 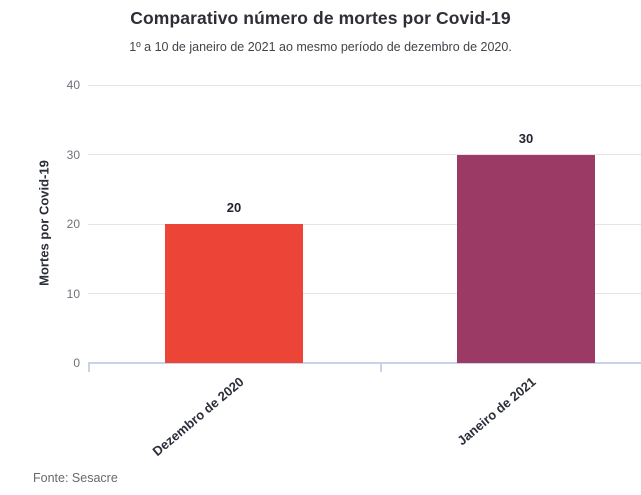 I want to click on bar-janeiro-de-2021, so click(x=526, y=258).